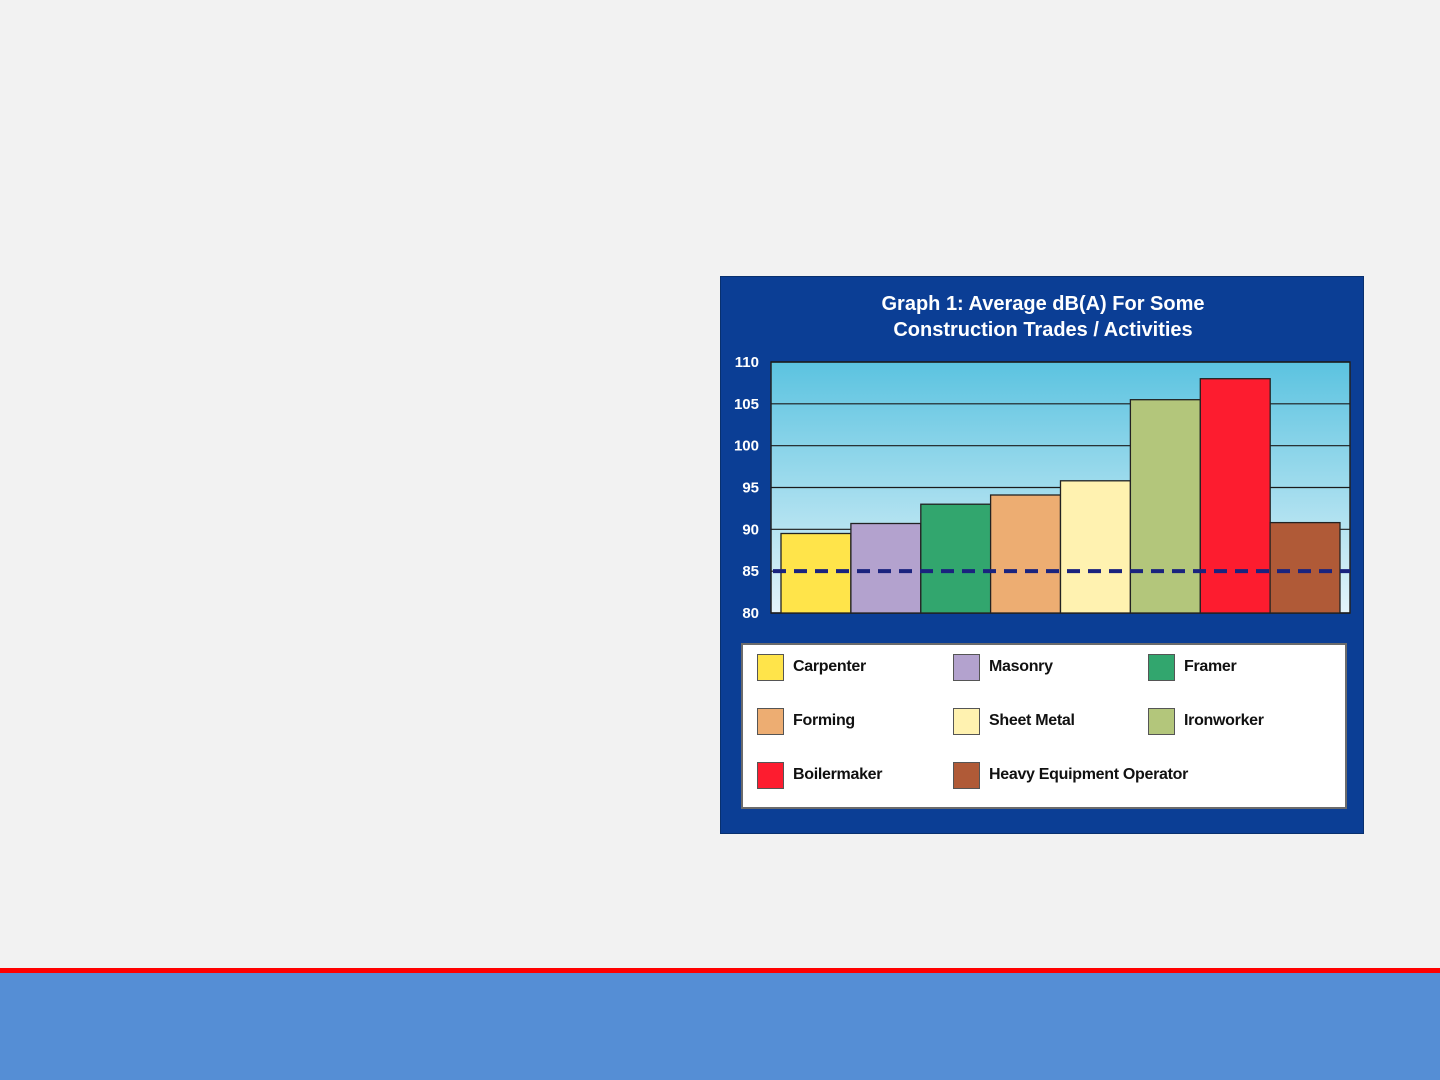 The height and width of the screenshot is (1080, 1440). Describe the element at coordinates (1224, 720) in the screenshot. I see `legend-label: Ironworker` at that location.